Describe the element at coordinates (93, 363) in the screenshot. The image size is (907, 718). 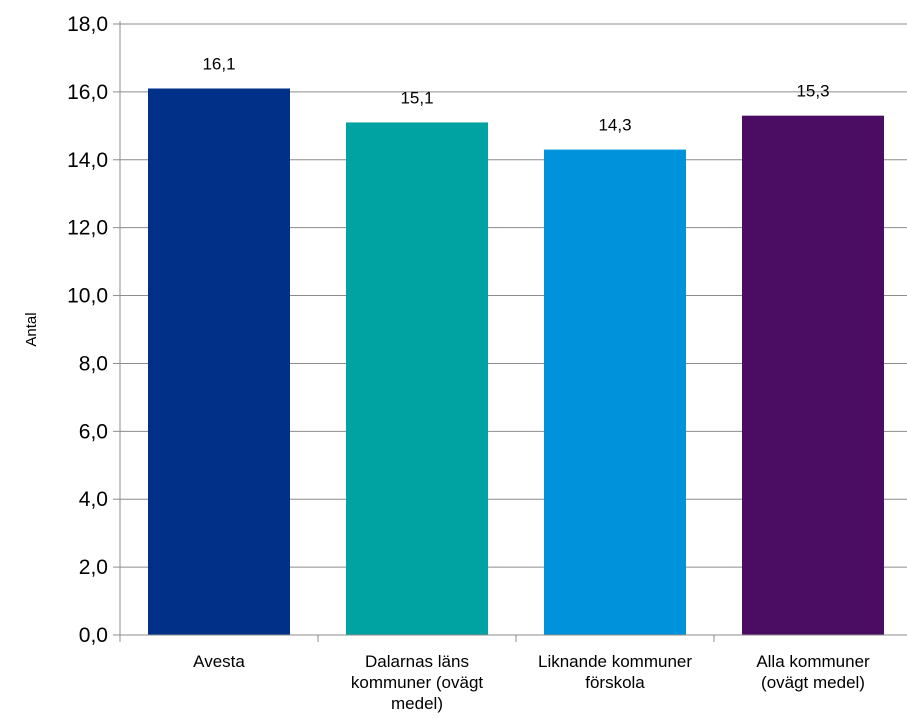
I see `y-tick-label: 8,0` at that location.